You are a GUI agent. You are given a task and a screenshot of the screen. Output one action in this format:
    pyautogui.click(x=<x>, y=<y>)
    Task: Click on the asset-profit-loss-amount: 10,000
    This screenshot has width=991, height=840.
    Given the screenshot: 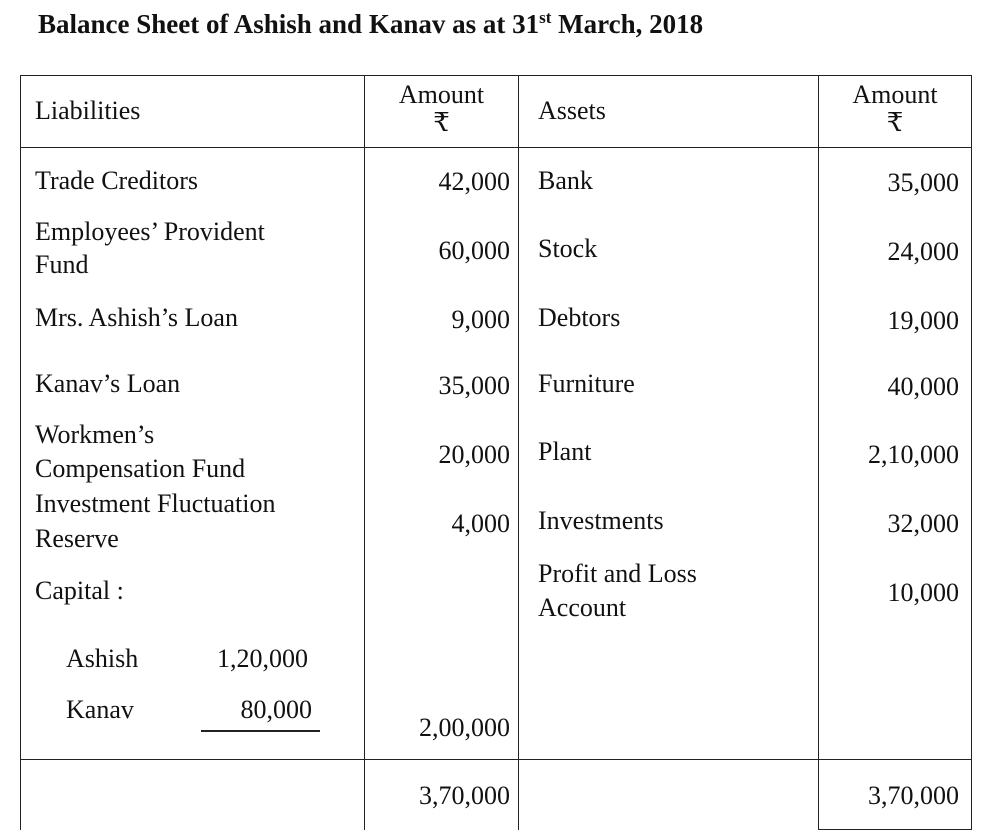 What is the action you would take?
    pyautogui.click(x=923, y=592)
    